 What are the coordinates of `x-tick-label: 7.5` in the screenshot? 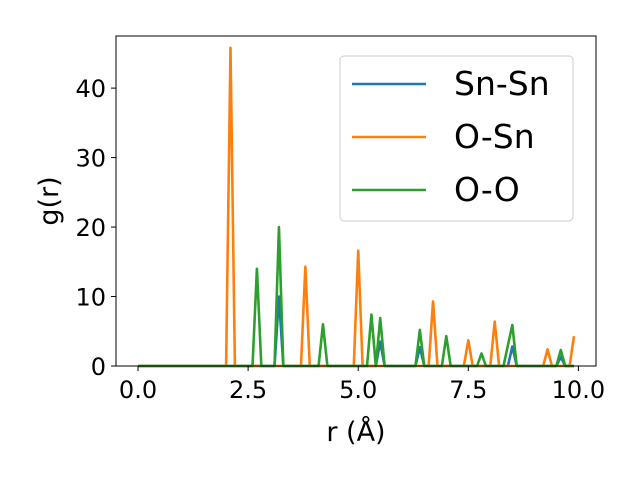 It's located at (468, 390).